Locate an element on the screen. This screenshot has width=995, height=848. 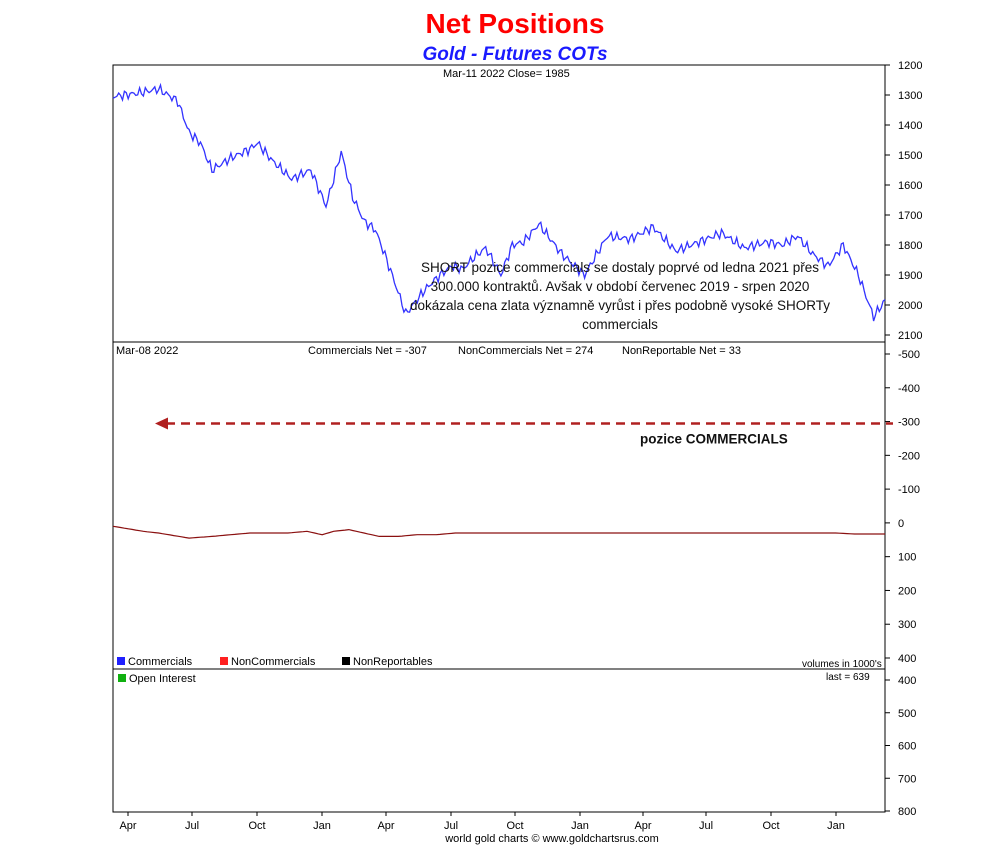
net-y-tick-label: -500 is located at coordinates (909, 355).